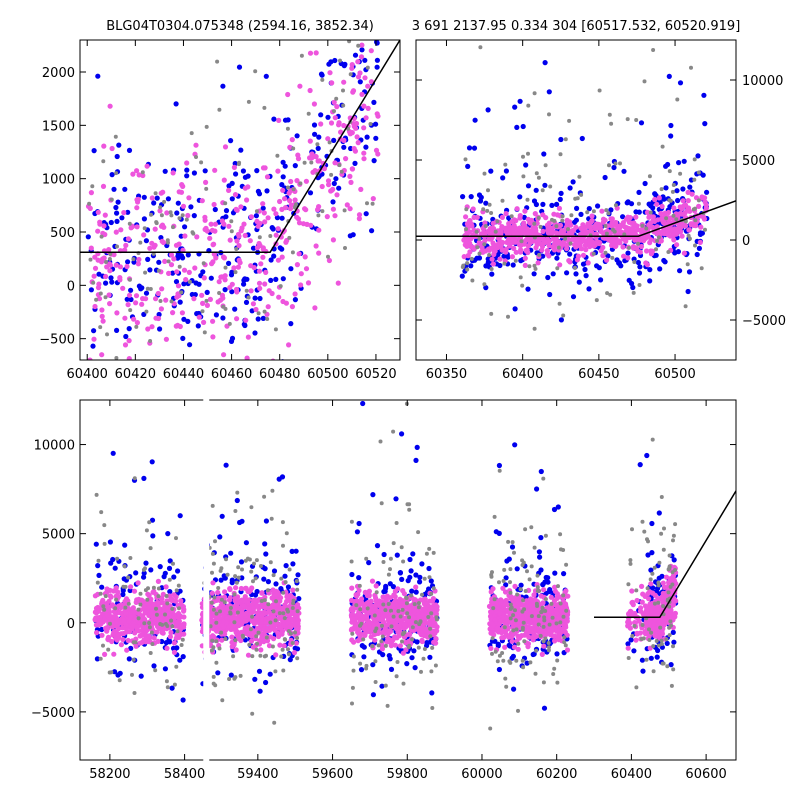  What do you see at coordinates (522, 374) in the screenshot?
I see `x-tick-label: 60400` at bounding box center [522, 374].